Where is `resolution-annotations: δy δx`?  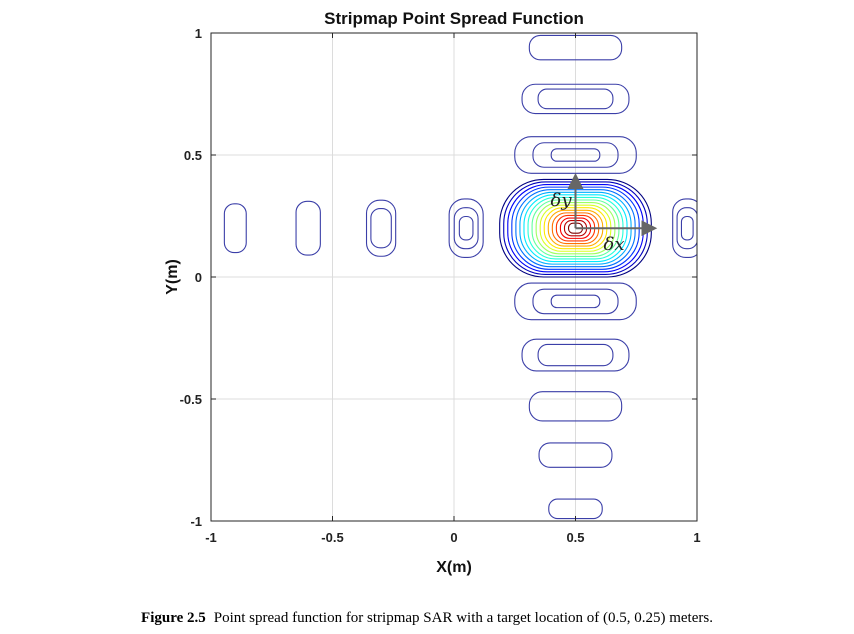
resolution-annotations: δy δx is located at coordinates (604, 213).